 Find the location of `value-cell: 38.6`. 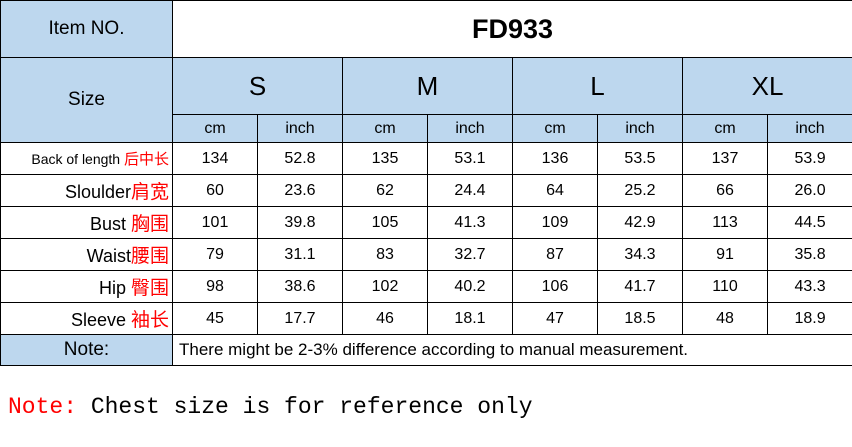

value-cell: 38.6 is located at coordinates (300, 286).